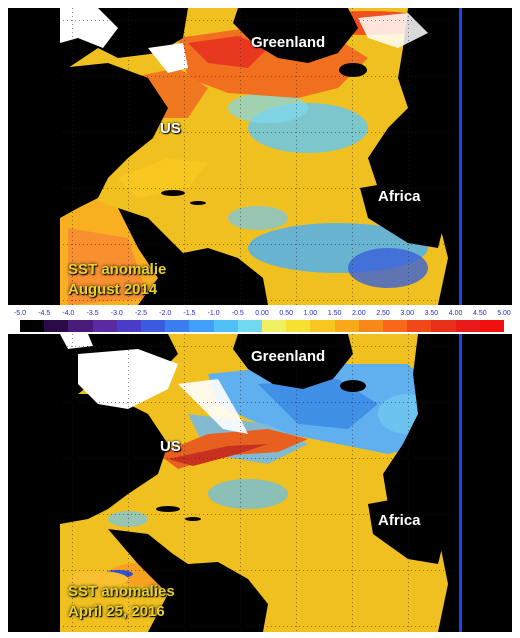 This screenshot has height=638, width=520. Describe the element at coordinates (68, 313) in the screenshot. I see `colorbar-tick-label: -4.0` at that location.